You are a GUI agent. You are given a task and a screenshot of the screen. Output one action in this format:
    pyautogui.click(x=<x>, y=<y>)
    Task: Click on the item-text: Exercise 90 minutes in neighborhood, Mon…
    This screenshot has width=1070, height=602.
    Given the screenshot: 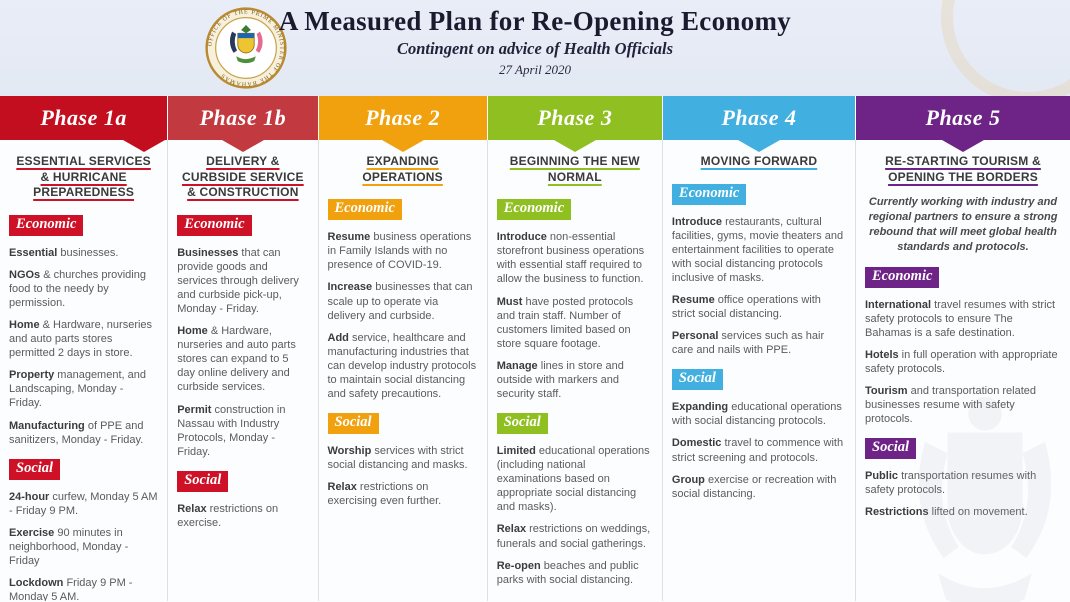 What is the action you would take?
    pyautogui.click(x=69, y=547)
    